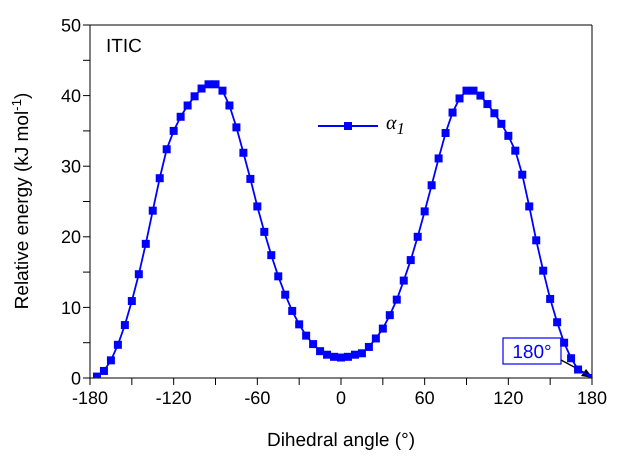 The width and height of the screenshot is (619, 464). What do you see at coordinates (592, 398) in the screenshot?
I see `x-tick-label: 180` at bounding box center [592, 398].